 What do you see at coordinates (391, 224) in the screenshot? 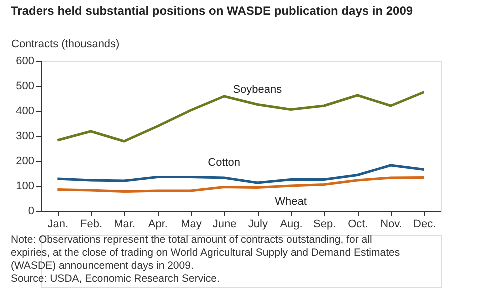
I see `x-tick-label: Nov.` at bounding box center [391, 224].